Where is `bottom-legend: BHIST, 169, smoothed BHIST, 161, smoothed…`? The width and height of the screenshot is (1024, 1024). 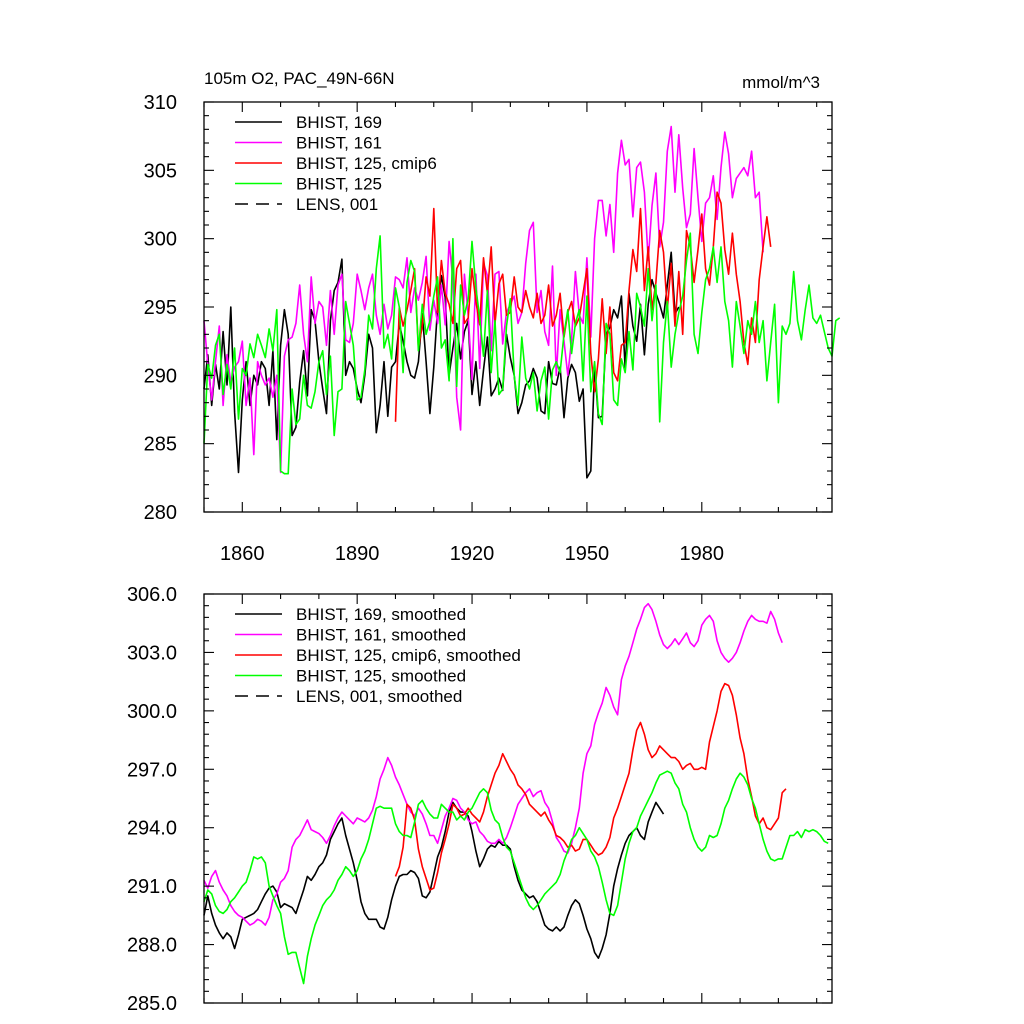
bottom-legend: BHIST, 169, smoothed BHIST, 161, smoothed… is located at coordinates (378, 655).